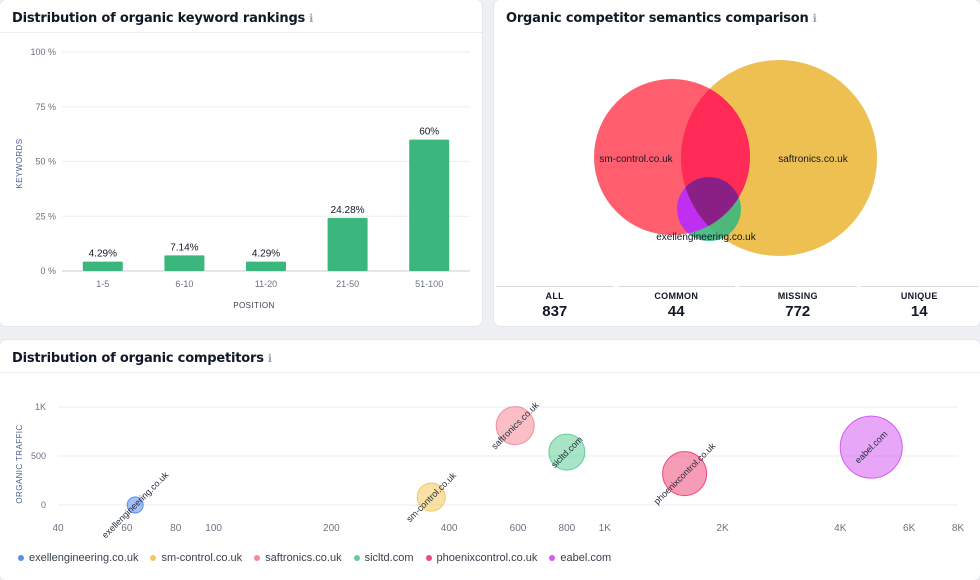 This screenshot has width=980, height=580. Describe the element at coordinates (142, 358) in the screenshot. I see `competitors-title: Distribution of organic competitors ℹ` at that location.